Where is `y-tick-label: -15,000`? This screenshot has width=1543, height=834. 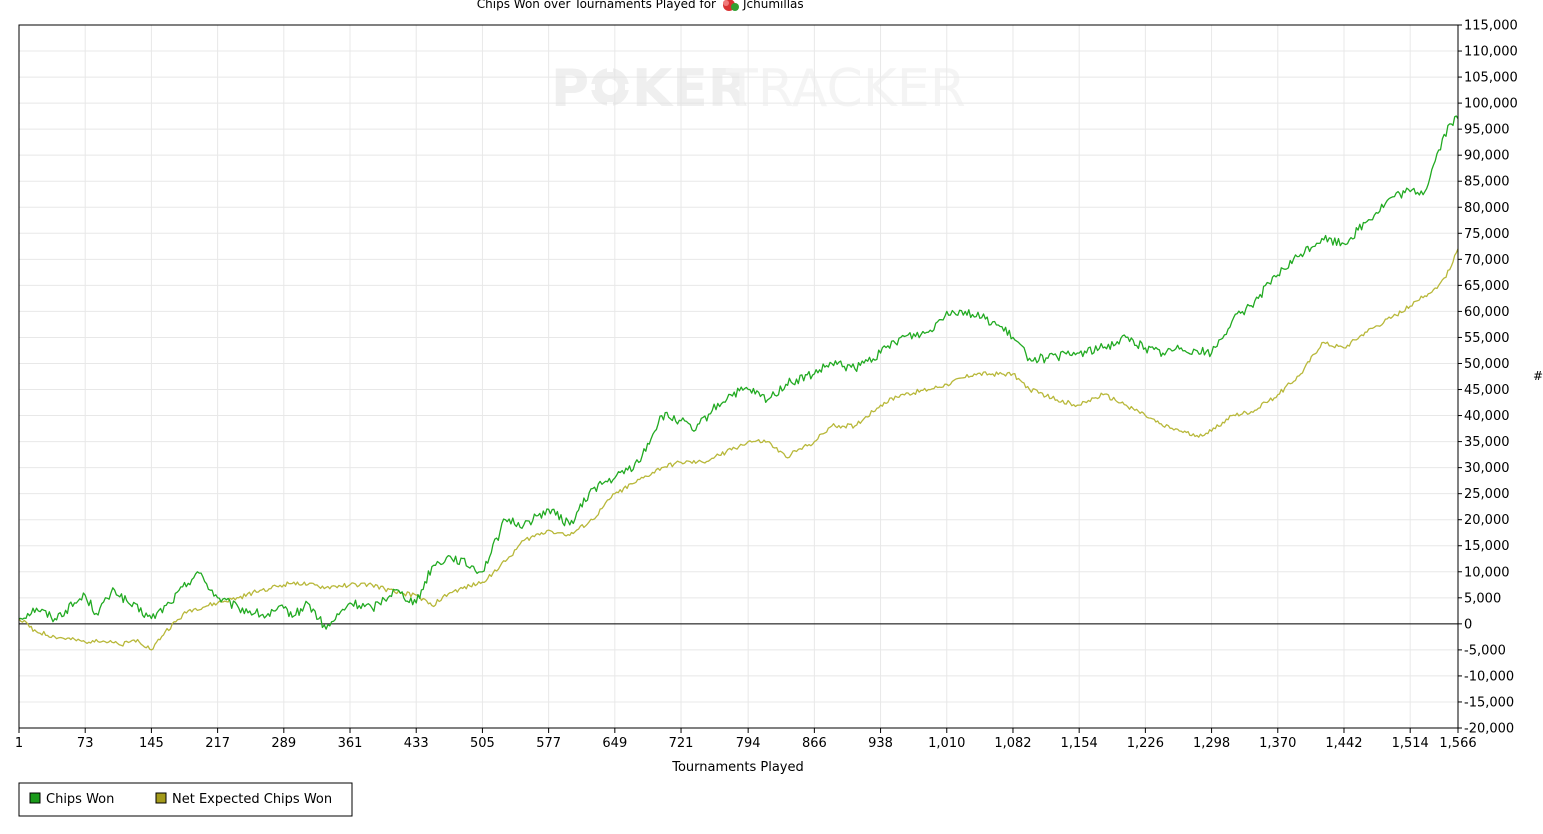
y-tick-label: -15,000 is located at coordinates (1489, 702).